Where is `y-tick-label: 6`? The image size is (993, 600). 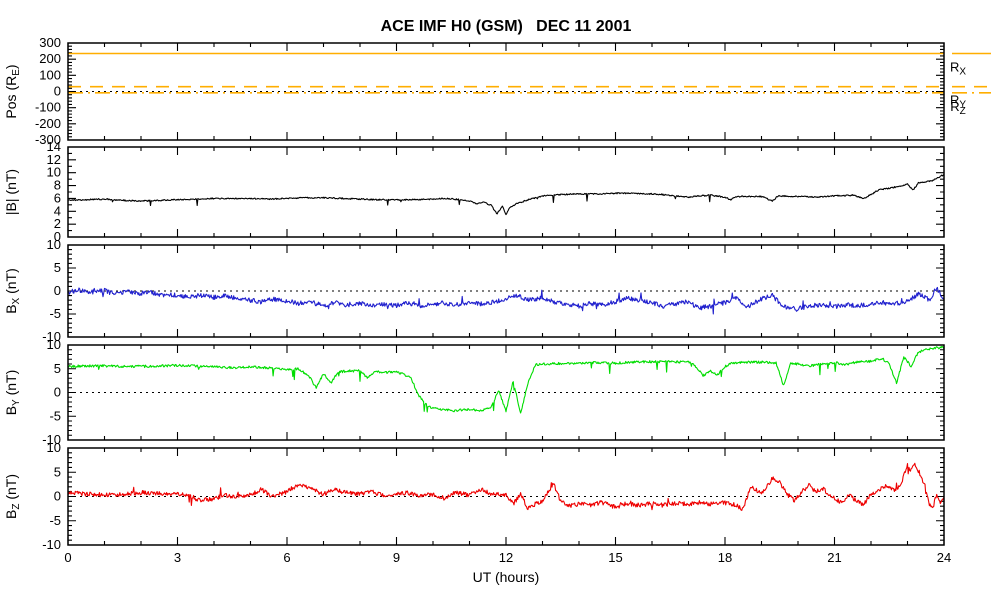 y-tick-label: 6 is located at coordinates (57, 197).